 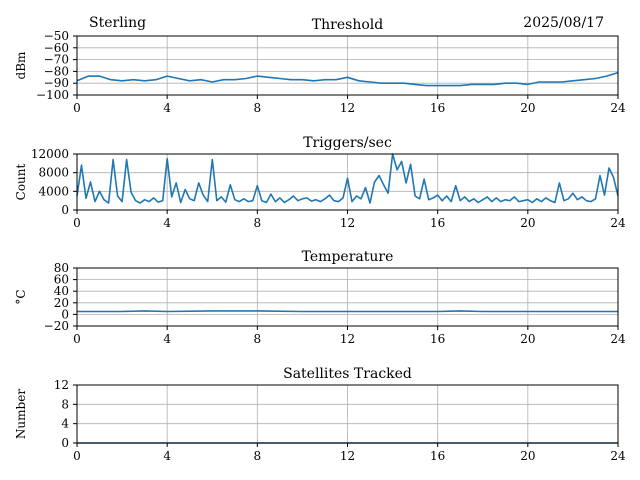 What do you see at coordinates (61, 268) in the screenshot?
I see `y-tick-label: 80` at bounding box center [61, 268].